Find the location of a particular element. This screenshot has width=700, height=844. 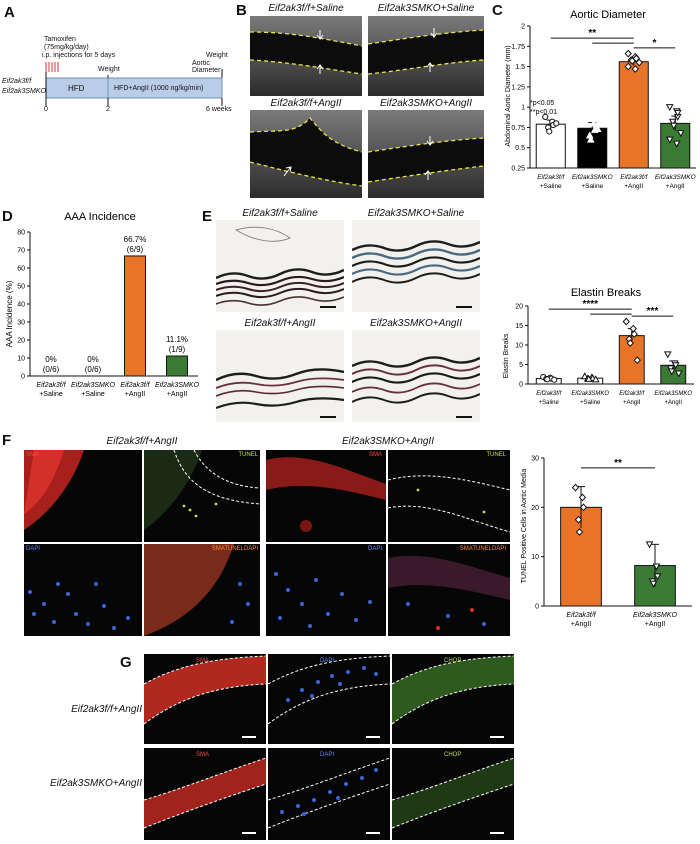

chart-f-sig: ** is located at coordinates (618, 463).